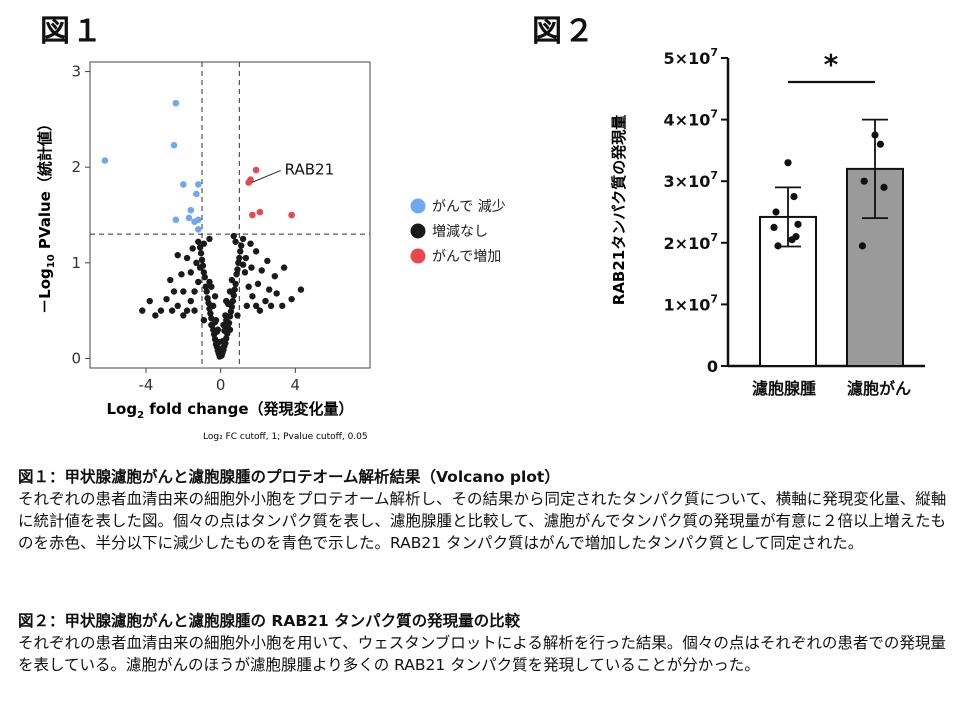  Describe the element at coordinates (285, 437) in the screenshot. I see `volcano-footnote: Log₂ FC cutoff, 1; Pvalue cutoff, 0.05` at that location.